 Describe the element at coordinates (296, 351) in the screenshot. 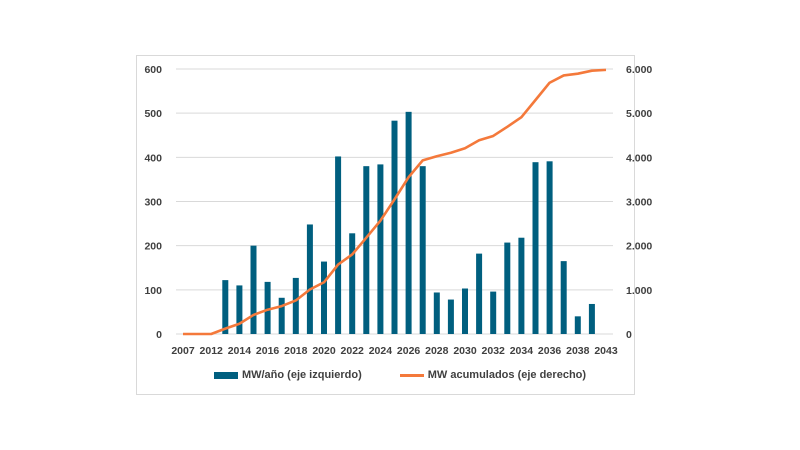

I see `x-tick-label: 2018` at that location.